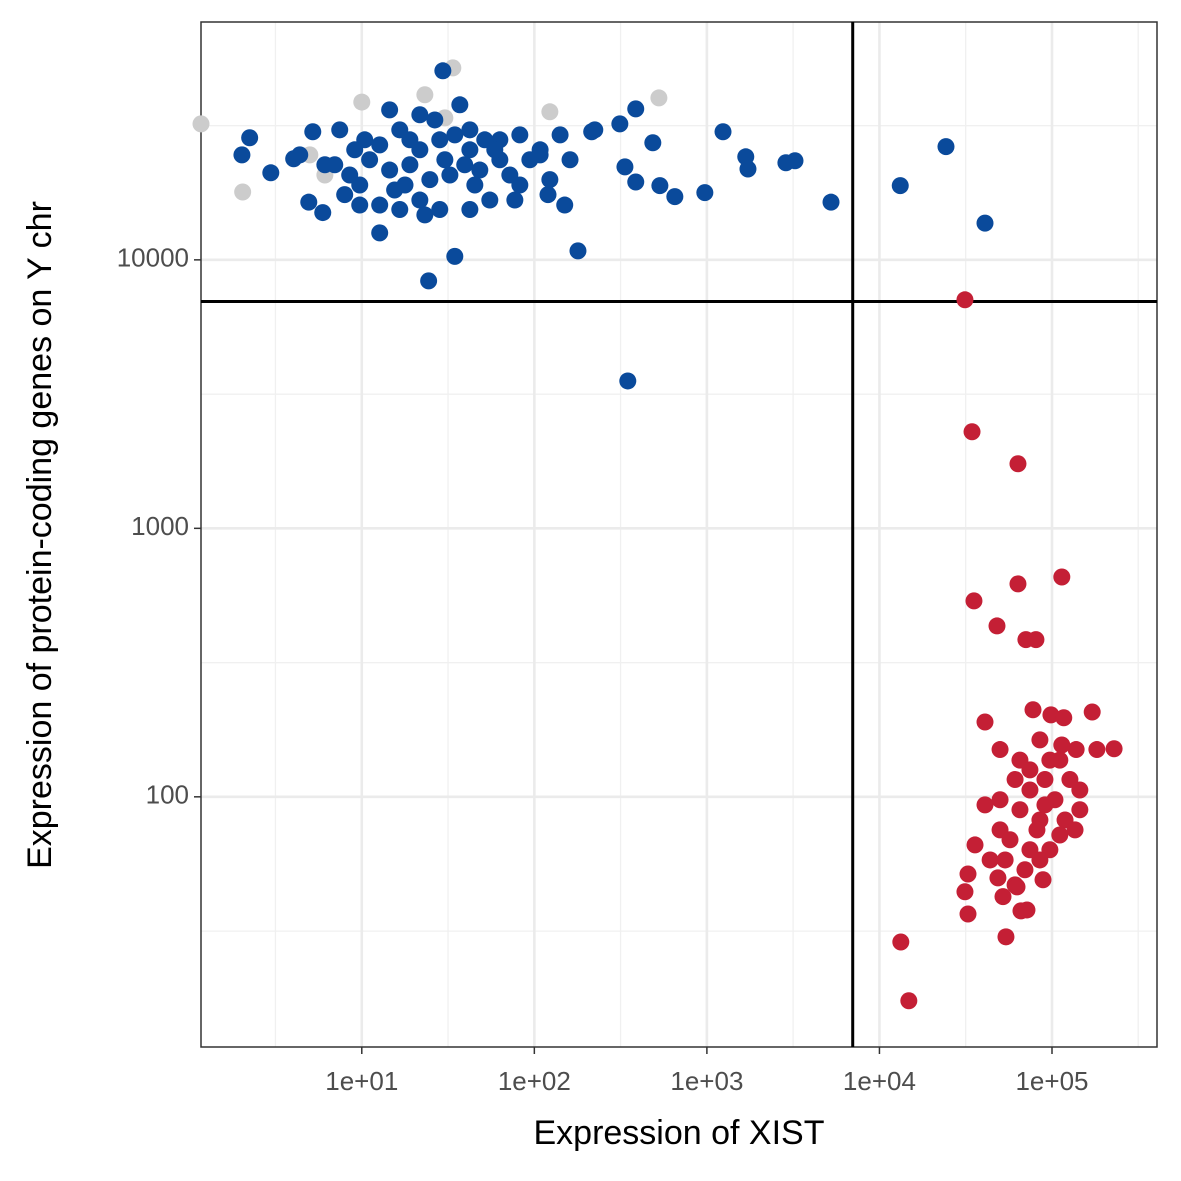 This screenshot has width=1181, height=1181. Describe the element at coordinates (160, 526) in the screenshot. I see `y-tick-label: 1000` at that location.